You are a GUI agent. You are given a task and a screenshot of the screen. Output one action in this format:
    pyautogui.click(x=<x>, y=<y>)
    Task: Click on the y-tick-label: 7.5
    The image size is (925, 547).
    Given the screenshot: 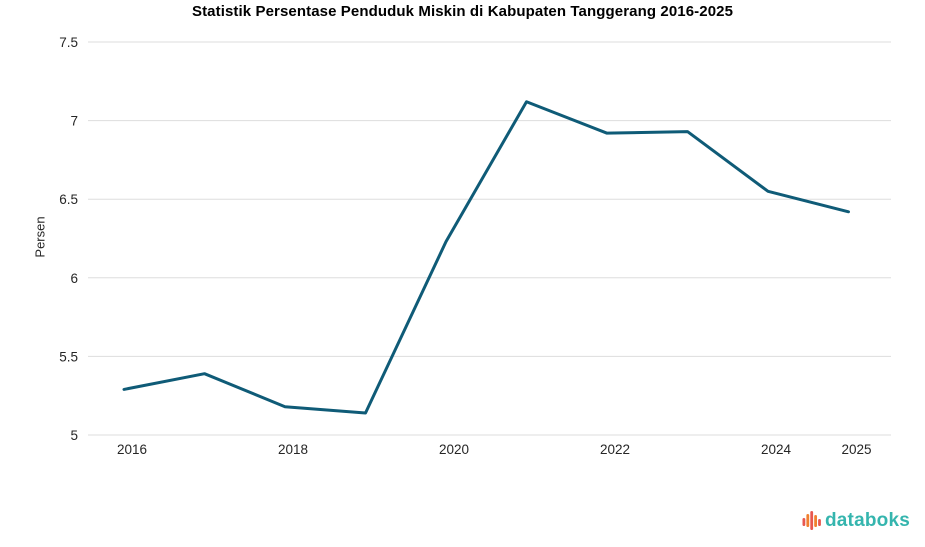 What is the action you would take?
    pyautogui.click(x=68, y=42)
    